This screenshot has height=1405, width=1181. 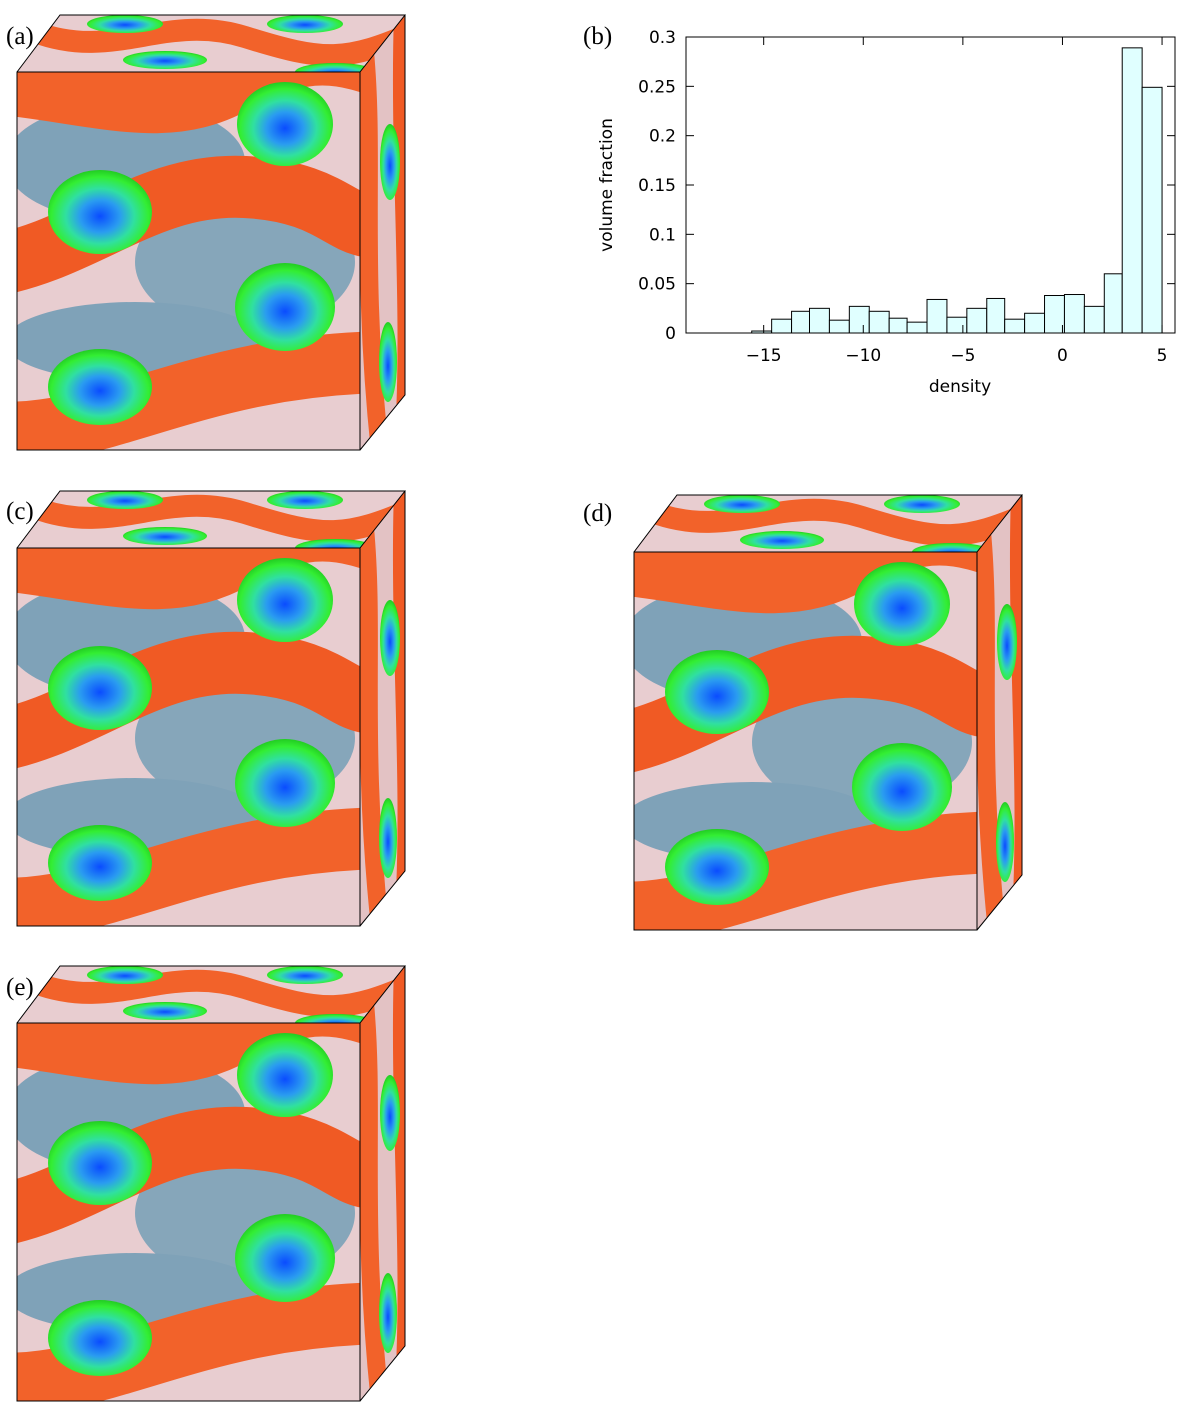 I want to click on x-axis-label: density, so click(x=960, y=387).